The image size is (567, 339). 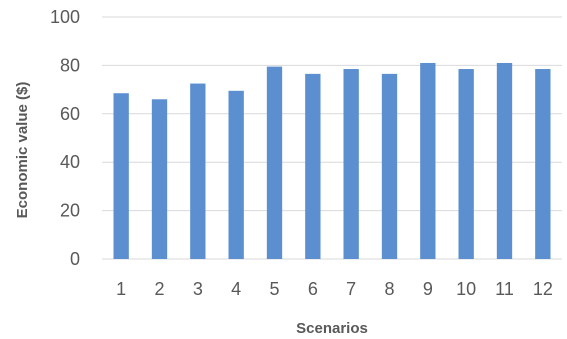 What do you see at coordinates (332, 328) in the screenshot?
I see `x-axis-title: Scenarios` at bounding box center [332, 328].